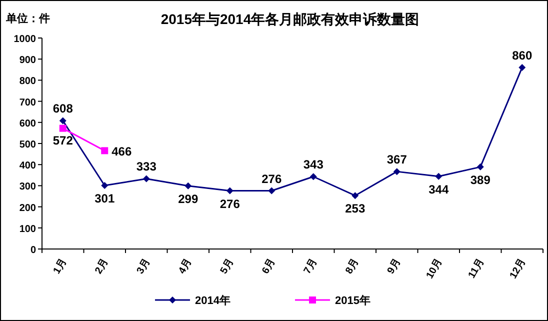  What do you see at coordinates (143, 266) in the screenshot?
I see `x-tick-label: 3月` at bounding box center [143, 266].